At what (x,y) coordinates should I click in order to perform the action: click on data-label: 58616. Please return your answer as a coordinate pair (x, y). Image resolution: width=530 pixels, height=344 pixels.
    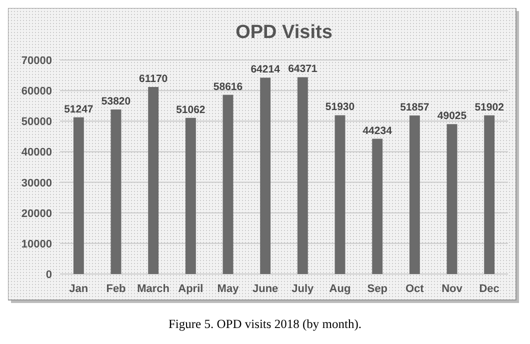
    Looking at the image, I should click on (228, 86).